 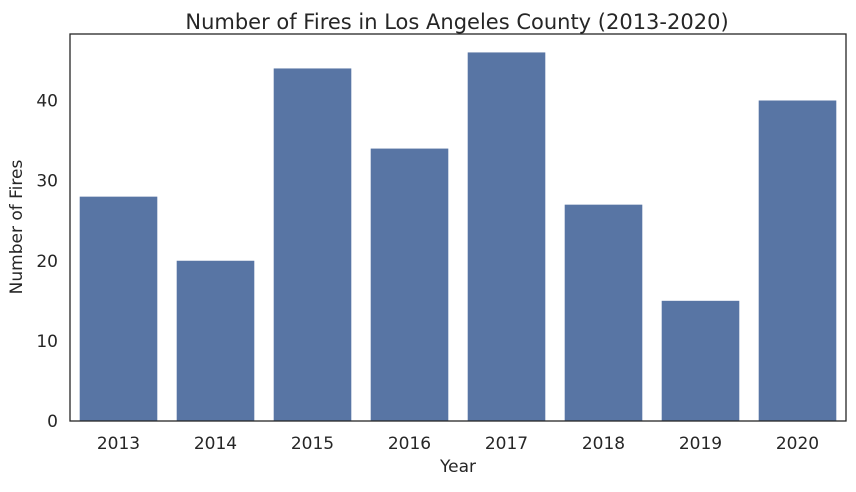 I want to click on x-tick-label: 2014, so click(x=215, y=444).